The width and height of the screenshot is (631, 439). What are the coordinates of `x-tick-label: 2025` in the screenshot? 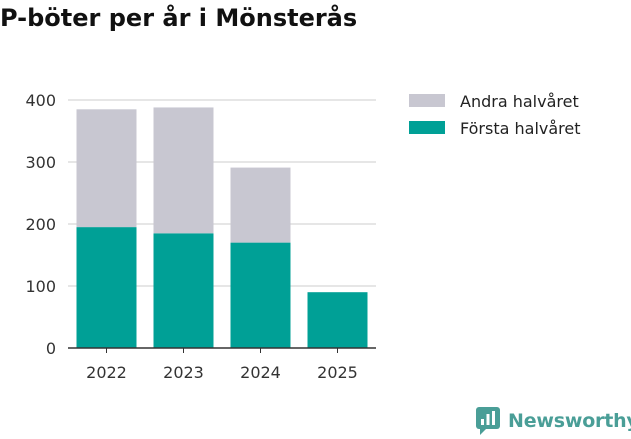 It's located at (337, 372).